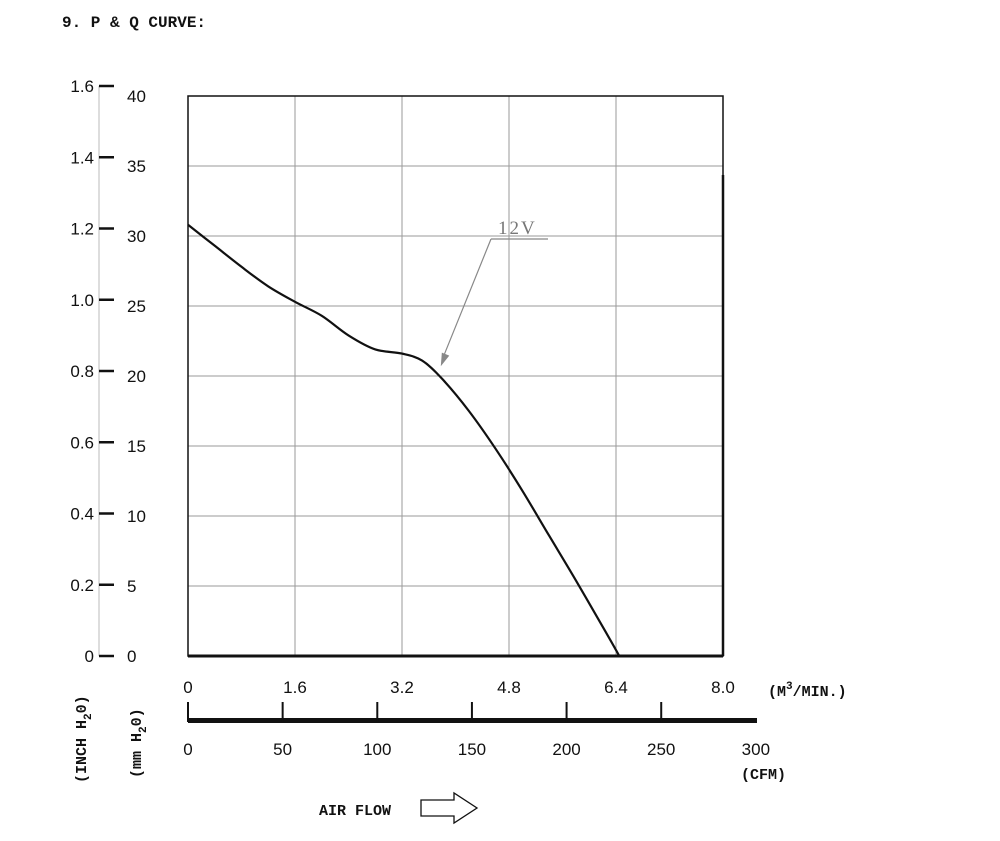 The height and width of the screenshot is (841, 1000). I want to click on x-cmm-axis: 0 1.6 3.2 4.8 6.4 8.0, so click(459, 687).